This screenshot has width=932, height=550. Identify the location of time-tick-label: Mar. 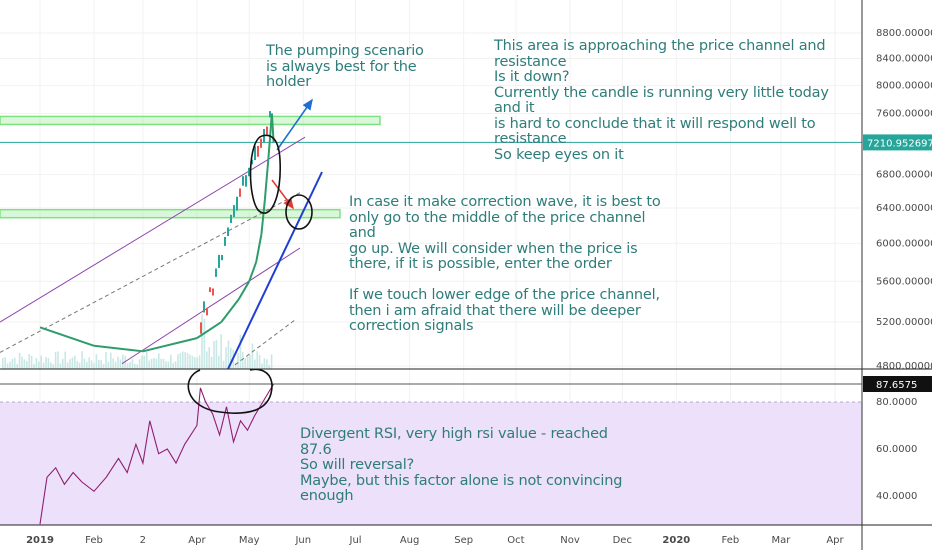
(782, 540).